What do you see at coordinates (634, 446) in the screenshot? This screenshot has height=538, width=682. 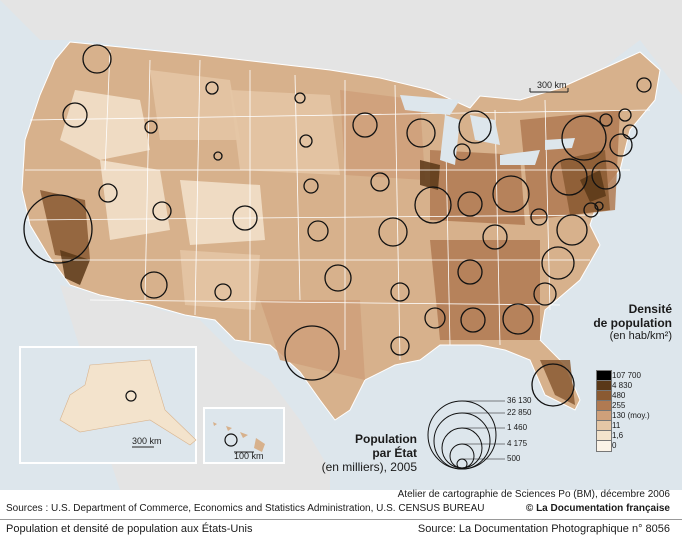 I see `density-class-row: 0` at bounding box center [634, 446].